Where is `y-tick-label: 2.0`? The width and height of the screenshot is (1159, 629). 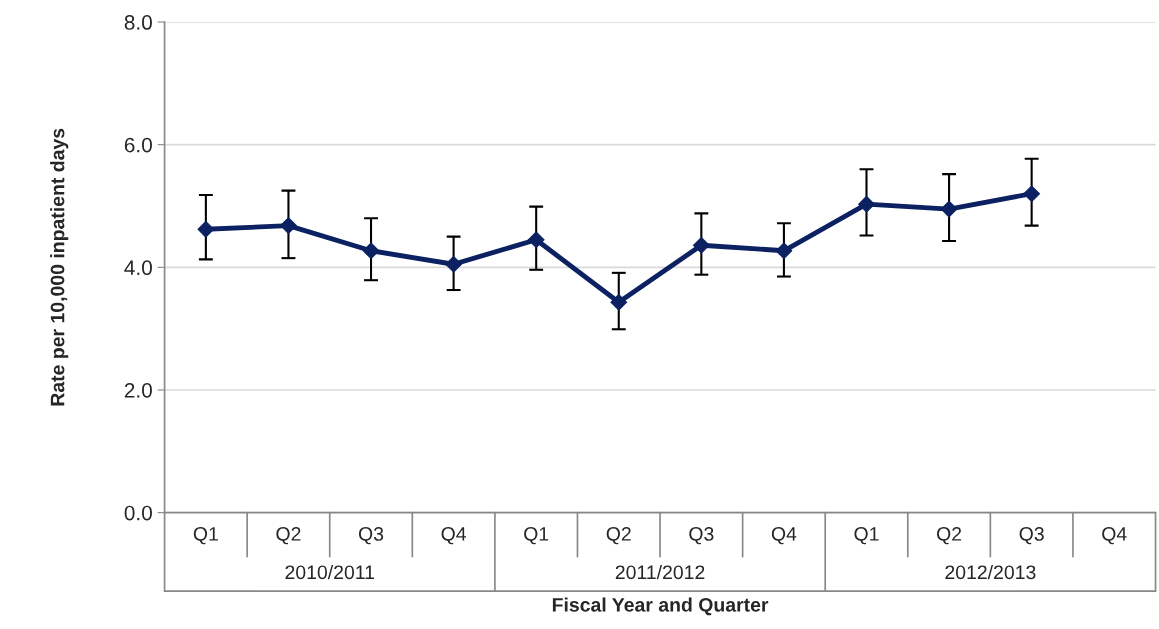 y-tick-label: 2.0 is located at coordinates (138, 390).